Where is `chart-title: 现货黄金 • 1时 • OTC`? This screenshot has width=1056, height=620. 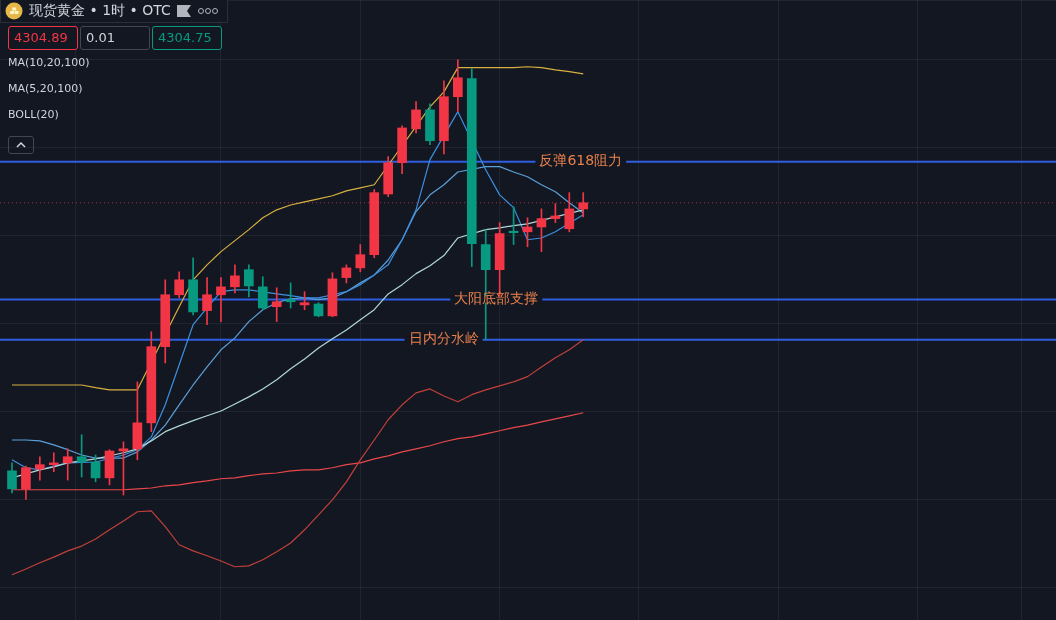 chart-title: 现货黄金 • 1时 • OTC is located at coordinates (100, 11).